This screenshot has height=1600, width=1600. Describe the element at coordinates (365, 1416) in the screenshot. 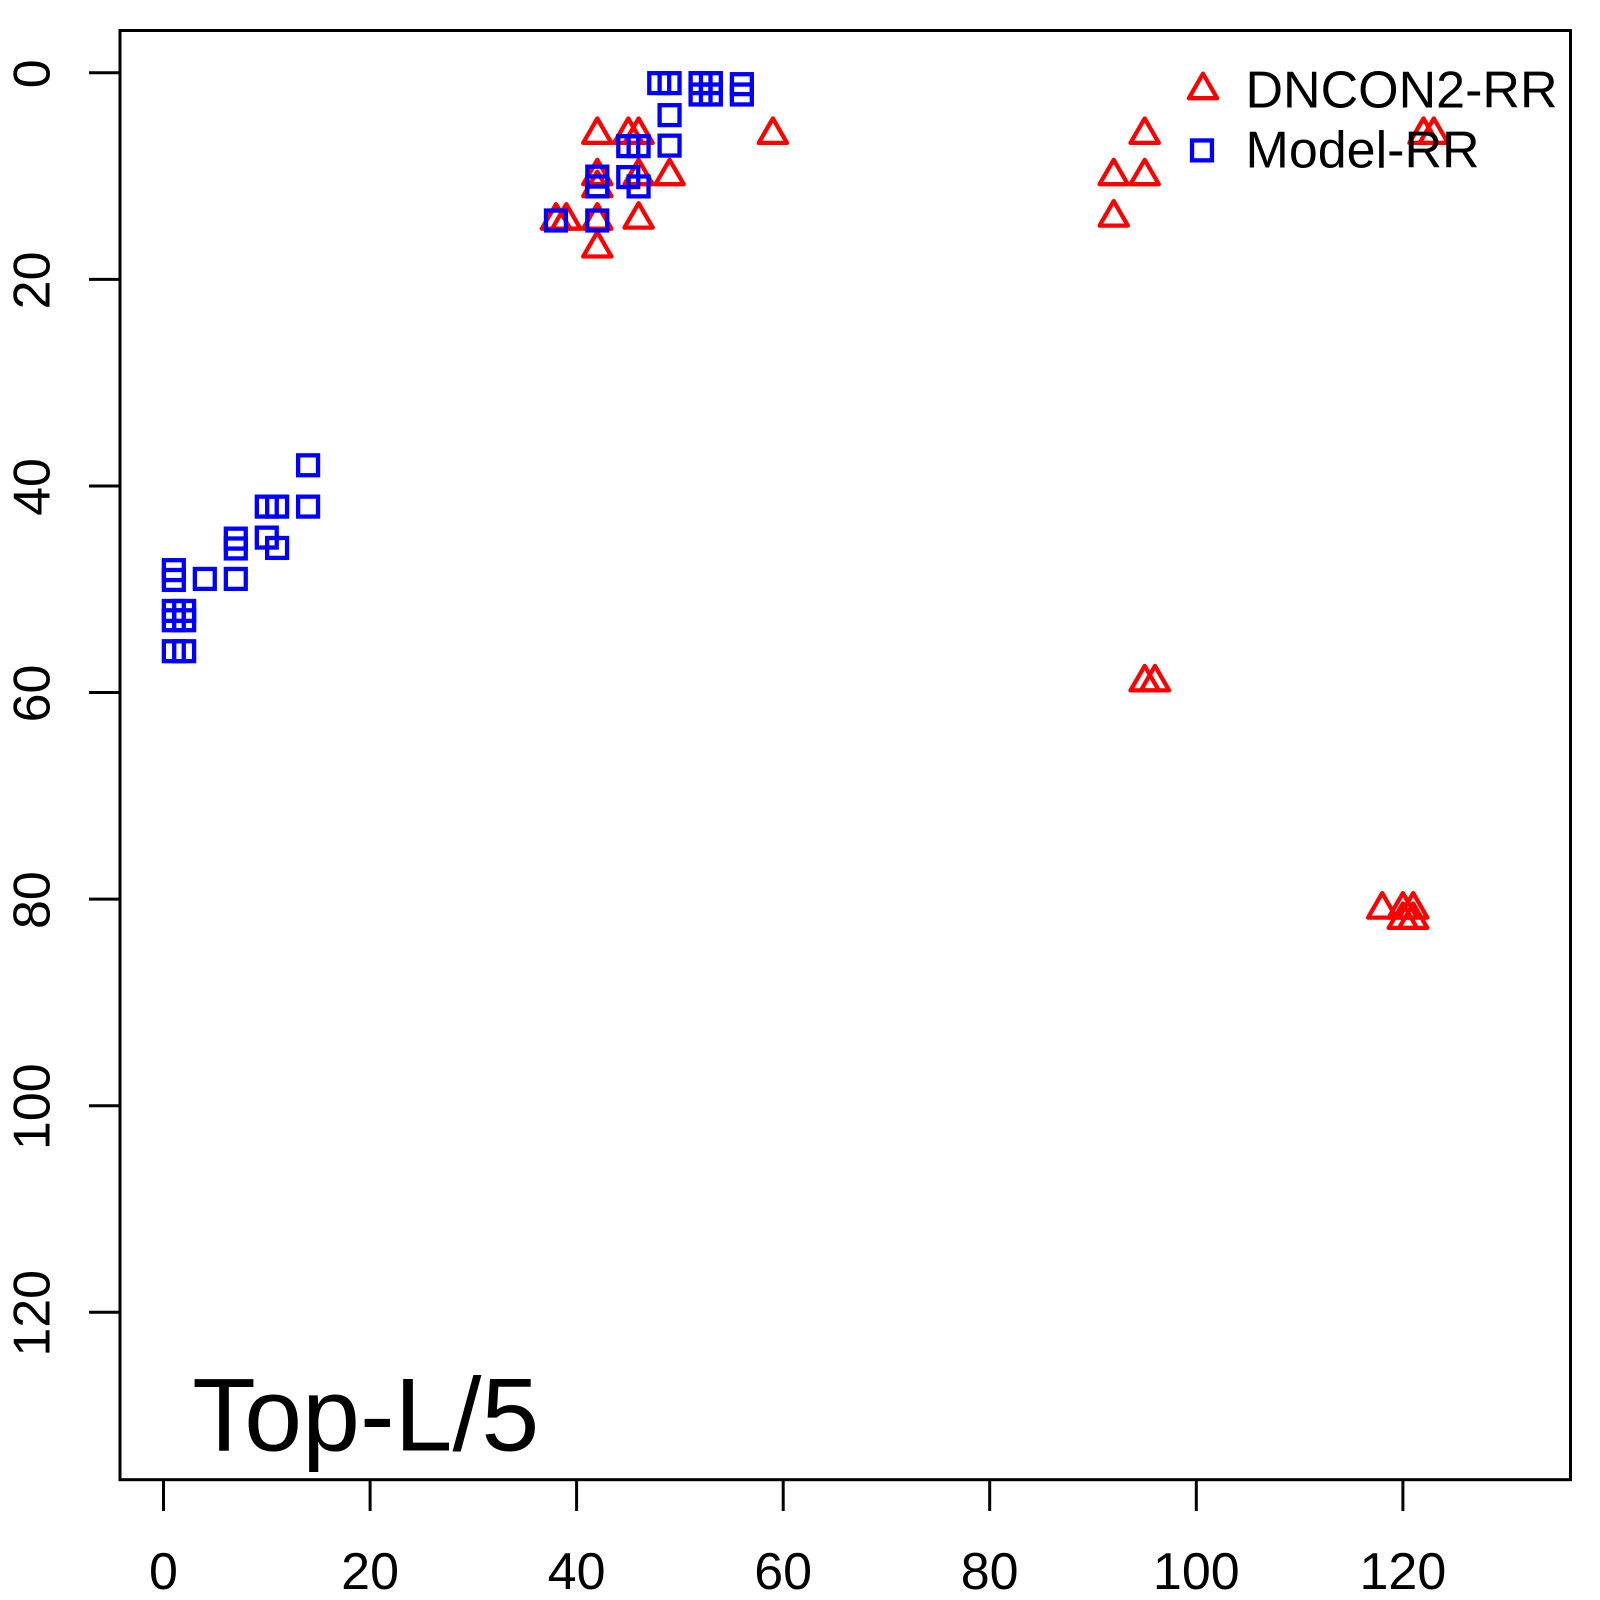

I see `svg-text: Top-L/5` at that location.